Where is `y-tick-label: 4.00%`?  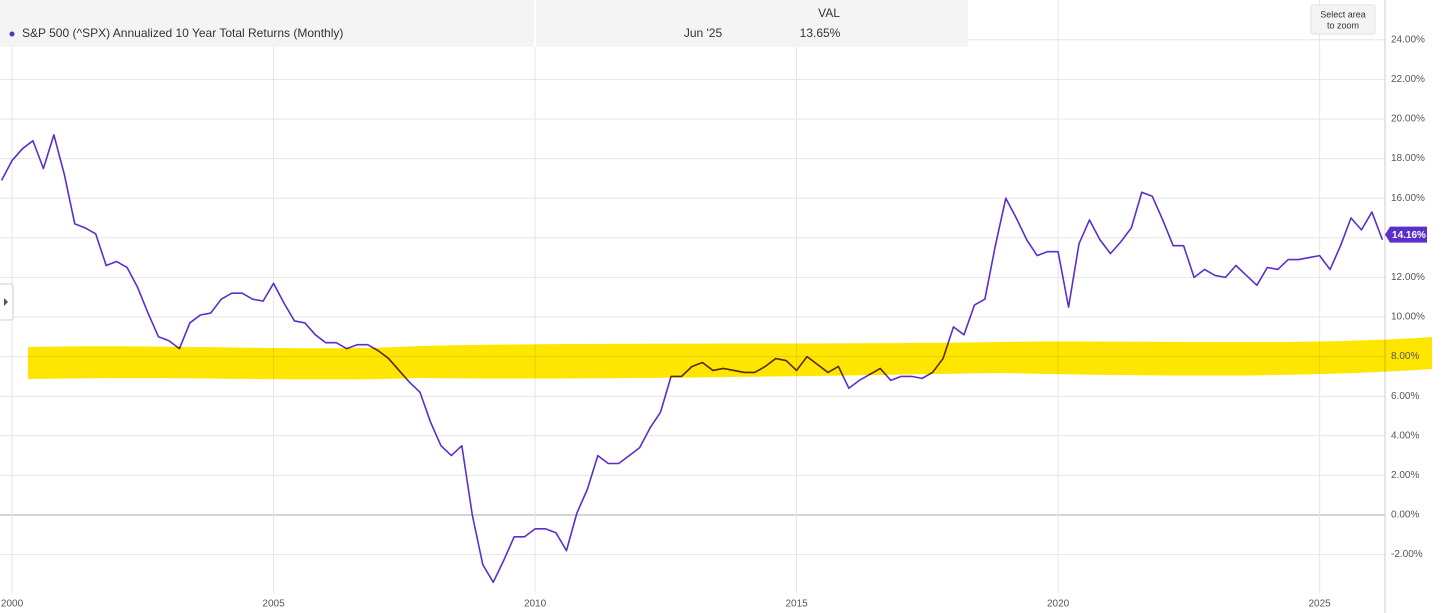
y-tick-label: 4.00% is located at coordinates (1405, 435).